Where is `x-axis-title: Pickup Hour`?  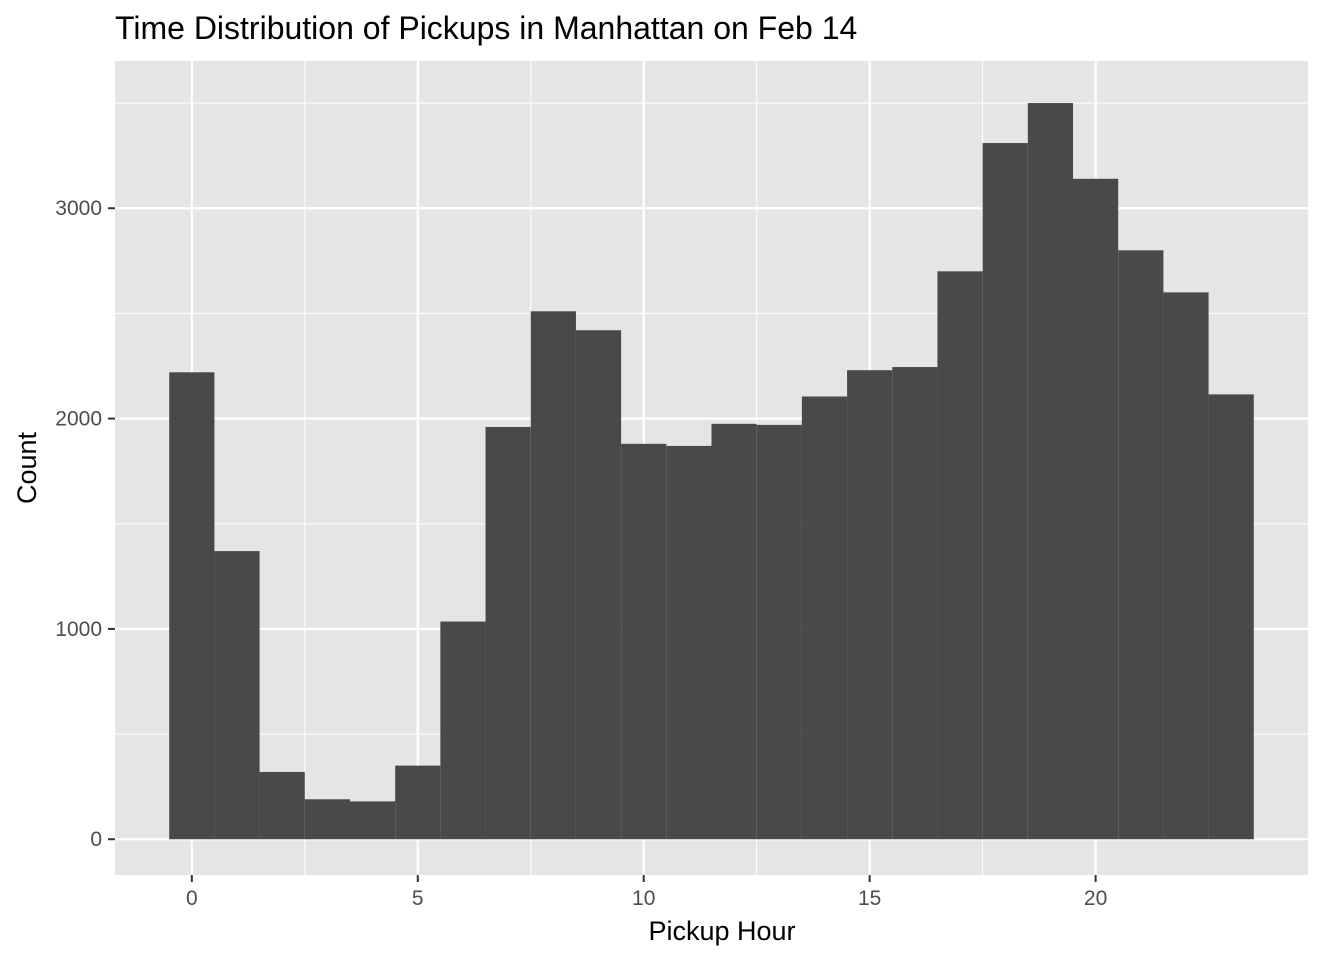 x-axis-title: Pickup Hour is located at coordinates (721, 931).